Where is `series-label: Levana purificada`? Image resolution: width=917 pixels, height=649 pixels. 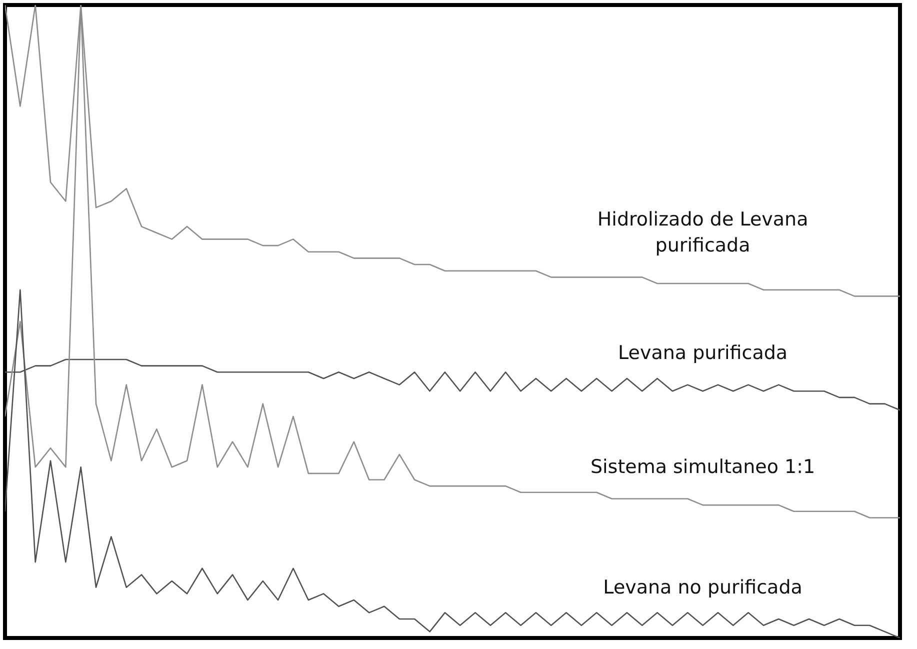
series-label: Levana purificada is located at coordinates (703, 353).